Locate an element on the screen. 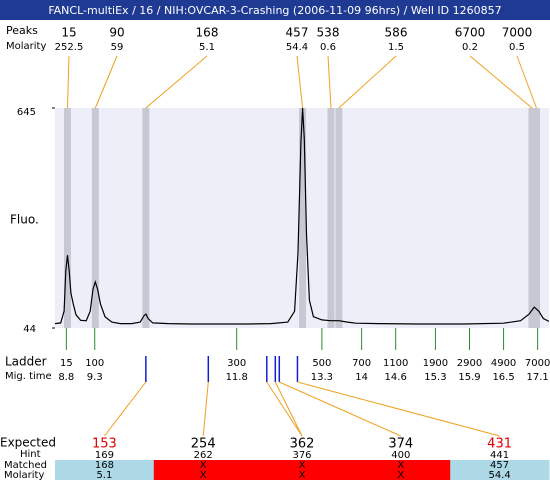 Image resolution: width=550 pixels, height=480 pixels. peak-size: 586 is located at coordinates (396, 33).